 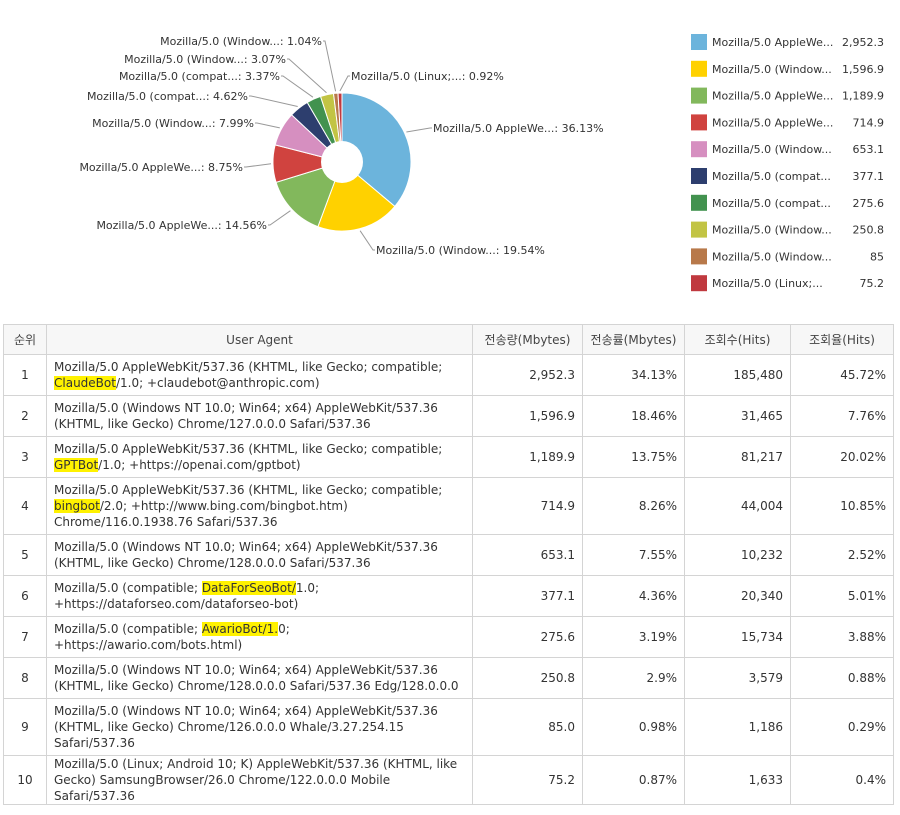 I want to click on bot-name-highlight: bingbot, so click(x=77, y=506).